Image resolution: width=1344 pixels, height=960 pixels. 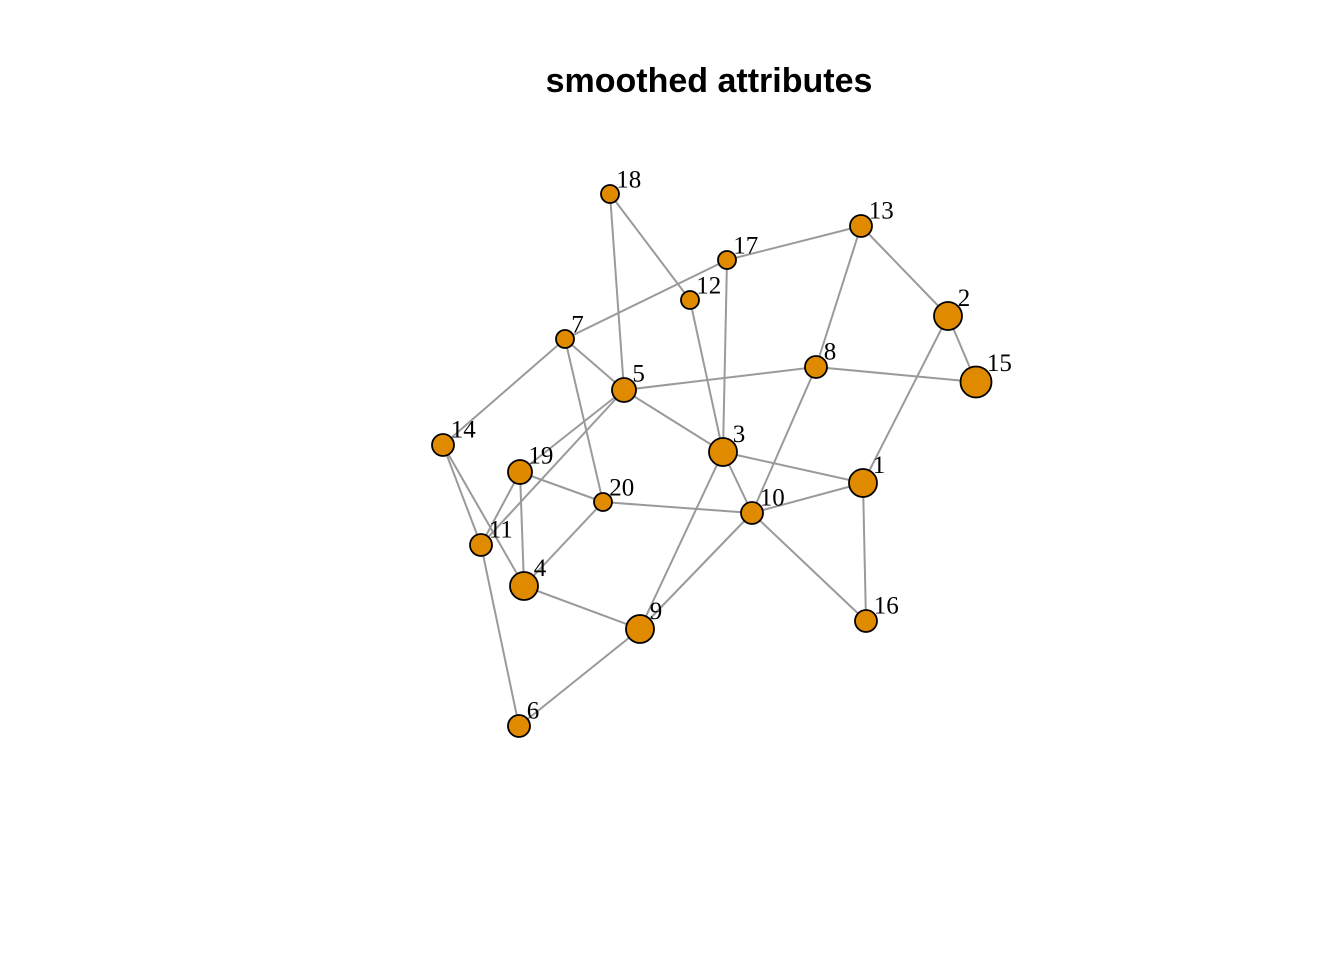 What do you see at coordinates (999, 363) in the screenshot?
I see `node-label-15: 15` at bounding box center [999, 363].